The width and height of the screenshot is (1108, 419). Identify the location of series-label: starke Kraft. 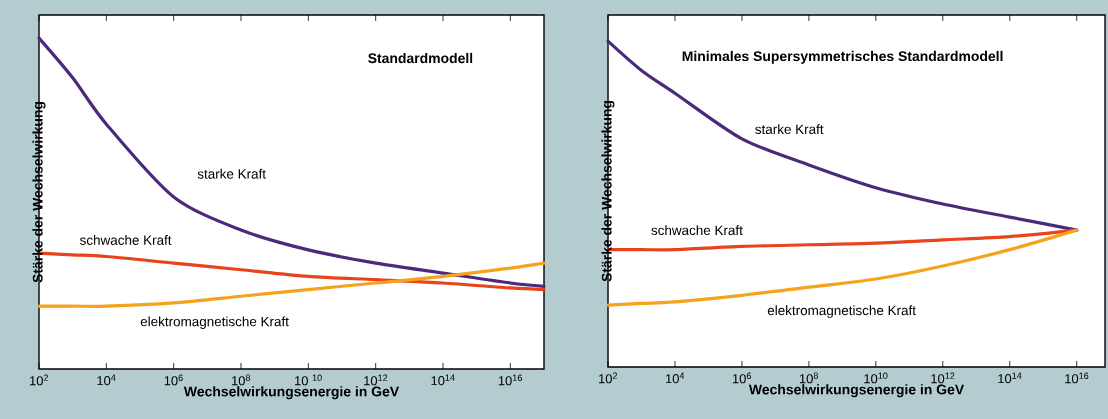
(789, 129).